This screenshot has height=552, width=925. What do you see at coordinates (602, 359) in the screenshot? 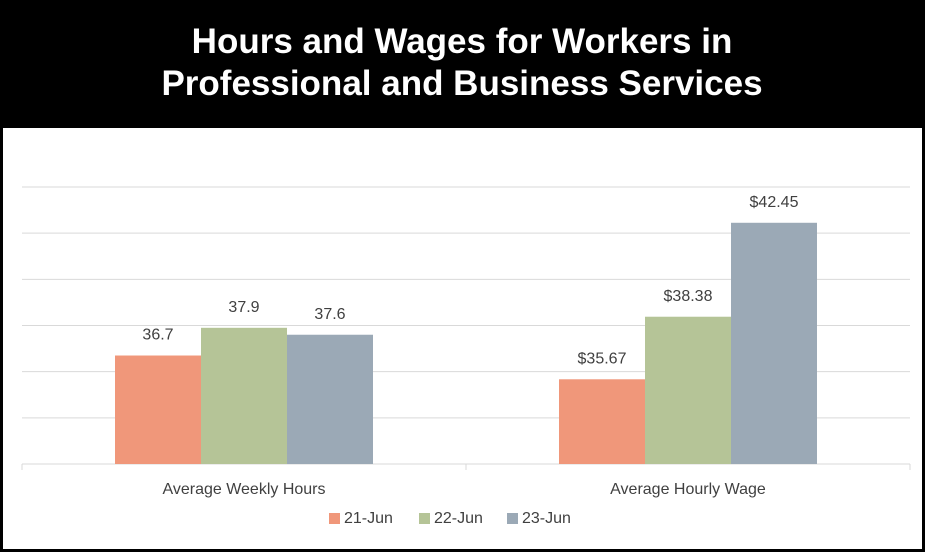
I see `data-label: $35.67` at bounding box center [602, 359].